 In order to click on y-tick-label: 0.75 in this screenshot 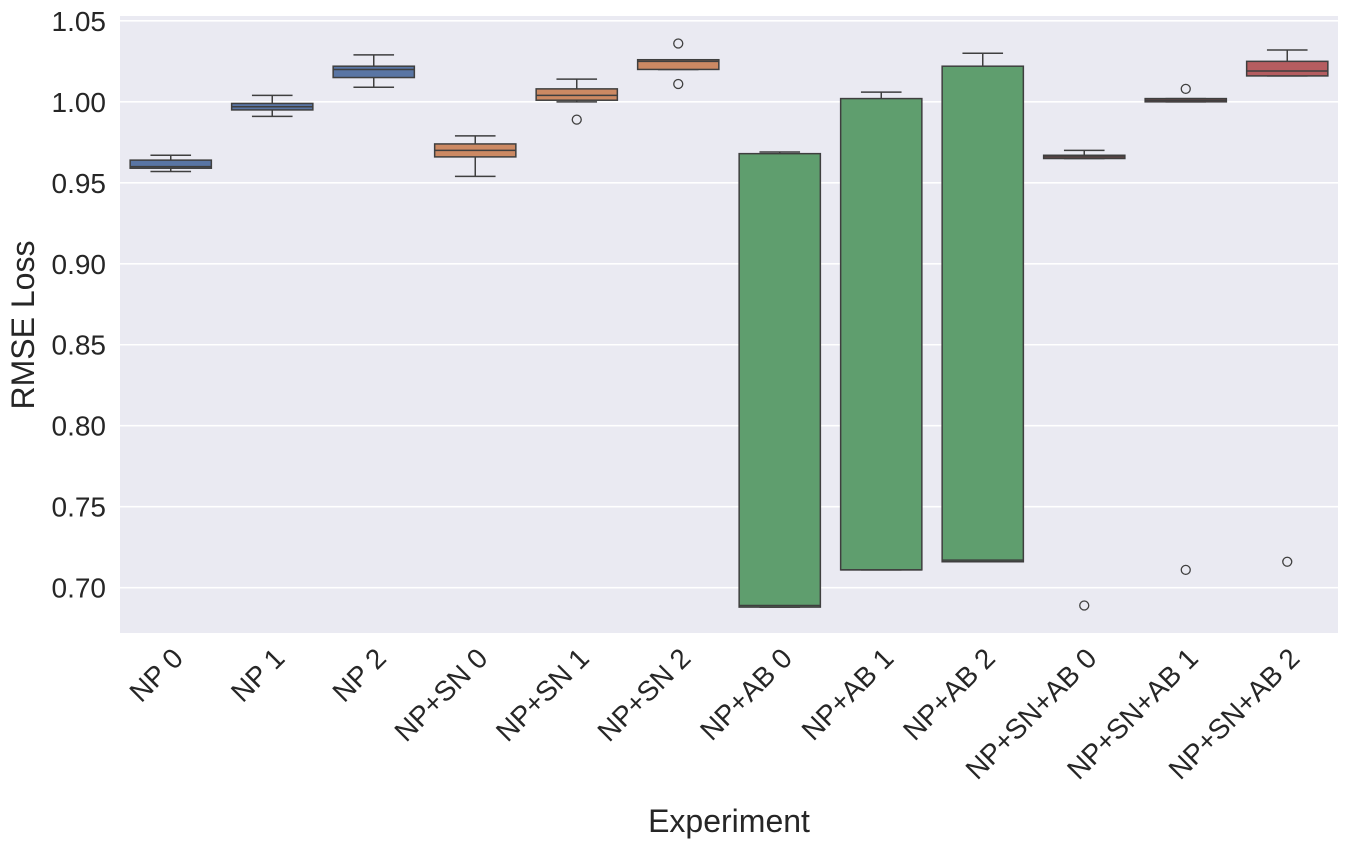, I will do `click(79, 507)`.